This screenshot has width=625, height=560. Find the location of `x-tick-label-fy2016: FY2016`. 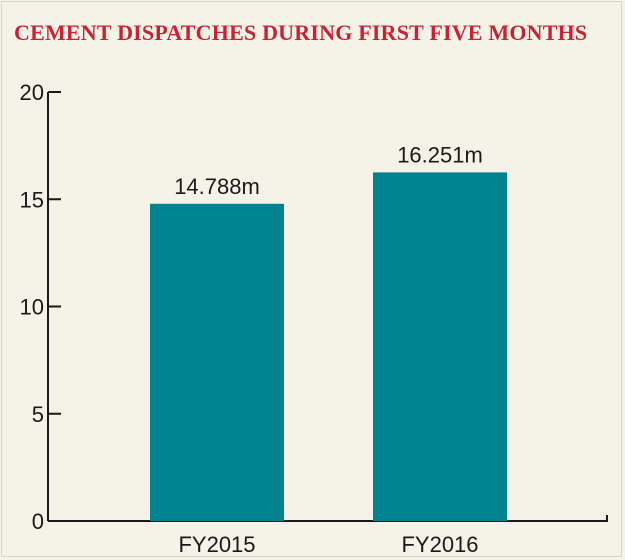

x-tick-label-fy2016: FY2016 is located at coordinates (439, 544).